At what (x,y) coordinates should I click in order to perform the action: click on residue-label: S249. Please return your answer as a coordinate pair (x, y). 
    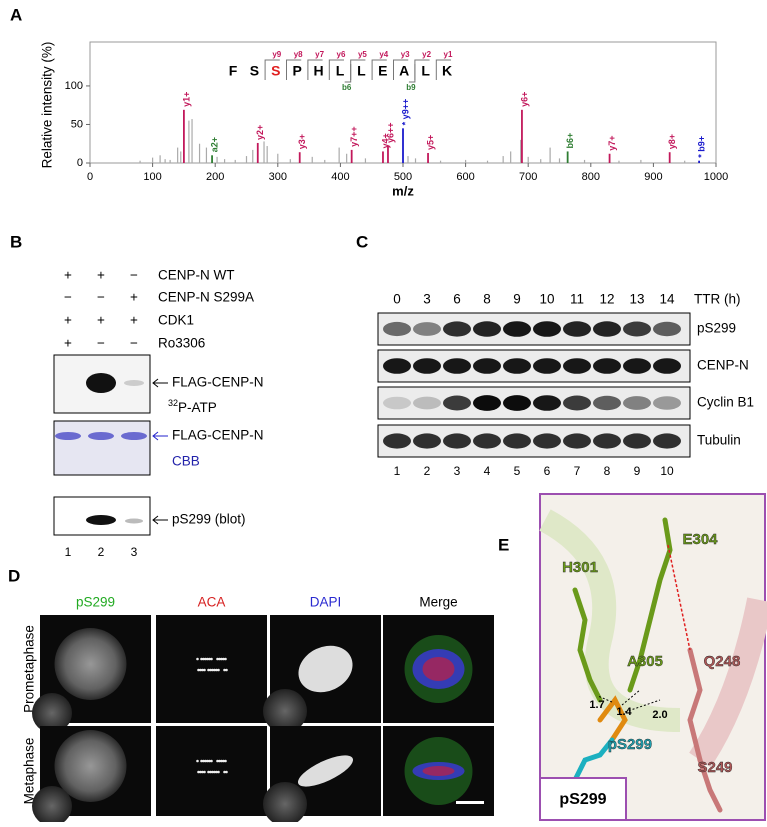
    Looking at the image, I should click on (714, 767).